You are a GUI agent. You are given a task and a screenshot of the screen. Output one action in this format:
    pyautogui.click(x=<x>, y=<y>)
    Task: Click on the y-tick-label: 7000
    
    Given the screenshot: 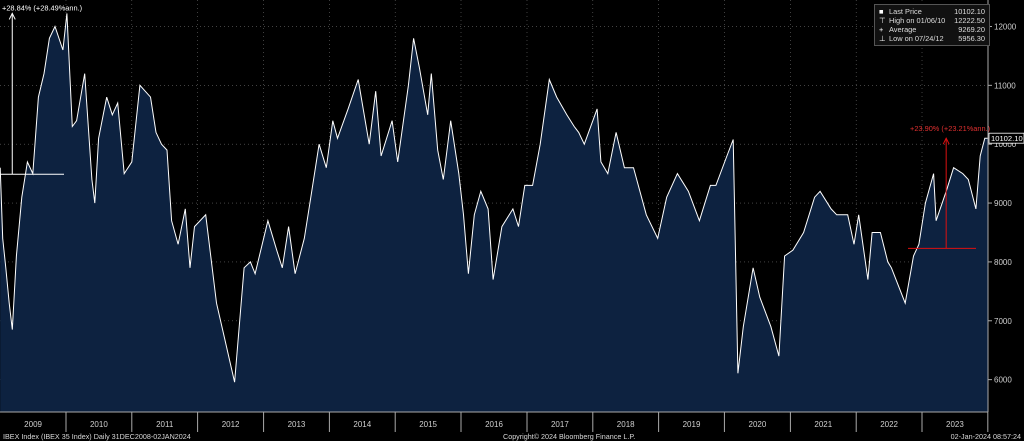 What is the action you would take?
    pyautogui.click(x=1003, y=321)
    